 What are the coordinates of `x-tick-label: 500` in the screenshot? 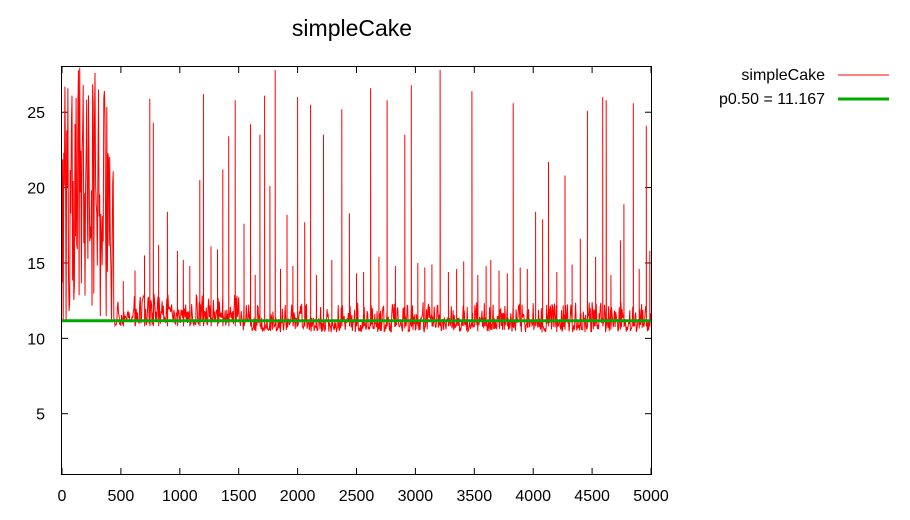 It's located at (121, 496).